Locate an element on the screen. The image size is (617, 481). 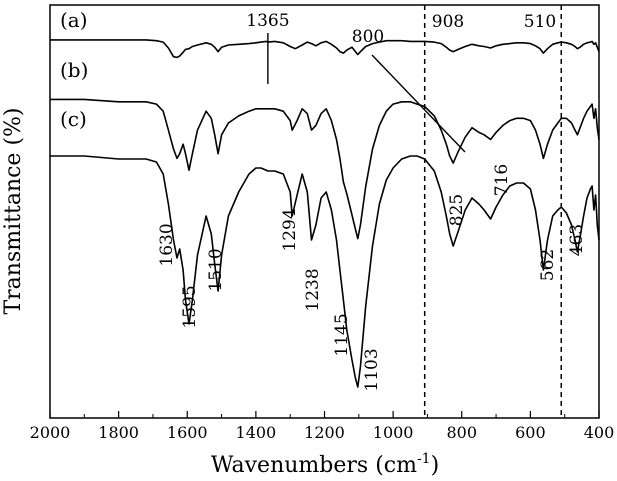
peak-label: 1145 is located at coordinates (342, 334).